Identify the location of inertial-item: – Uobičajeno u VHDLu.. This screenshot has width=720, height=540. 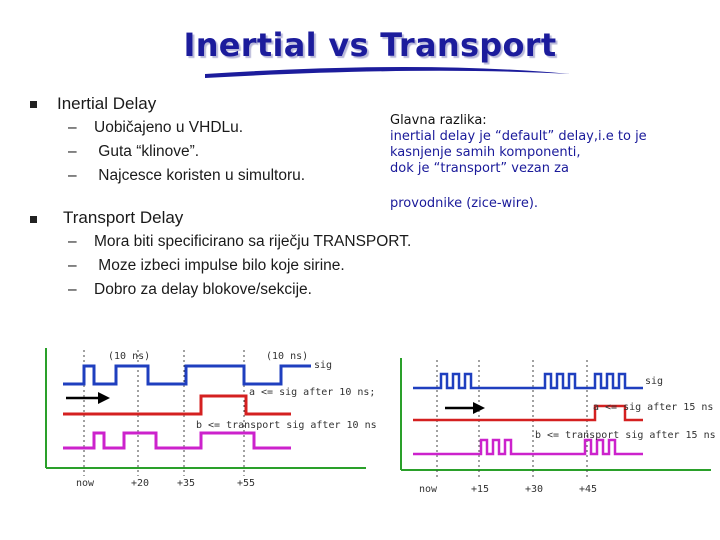
(156, 127).